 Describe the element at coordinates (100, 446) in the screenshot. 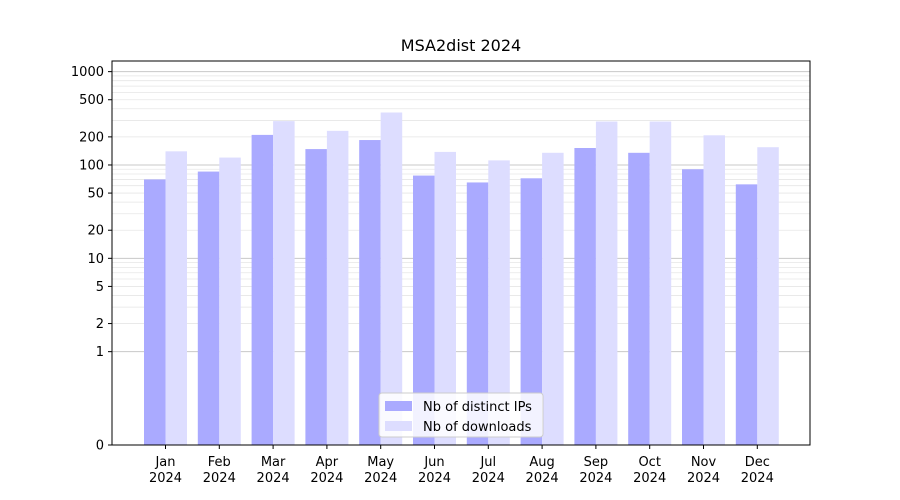

I see `y-tick-label: 0` at that location.